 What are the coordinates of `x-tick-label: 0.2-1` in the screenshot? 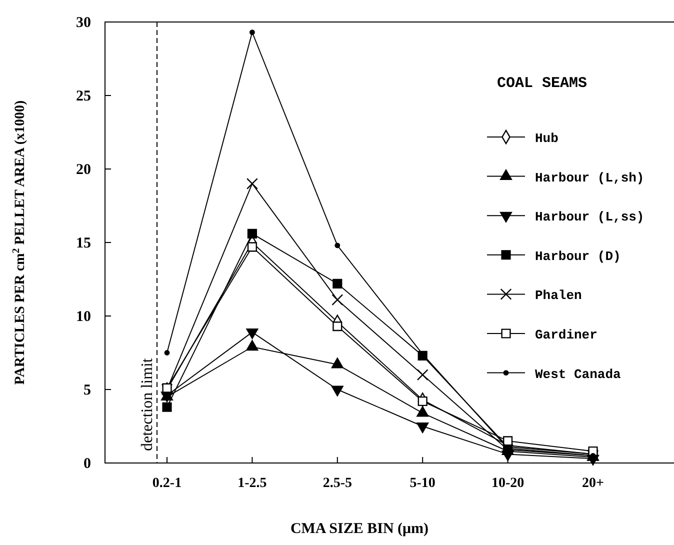 It's located at (167, 483).